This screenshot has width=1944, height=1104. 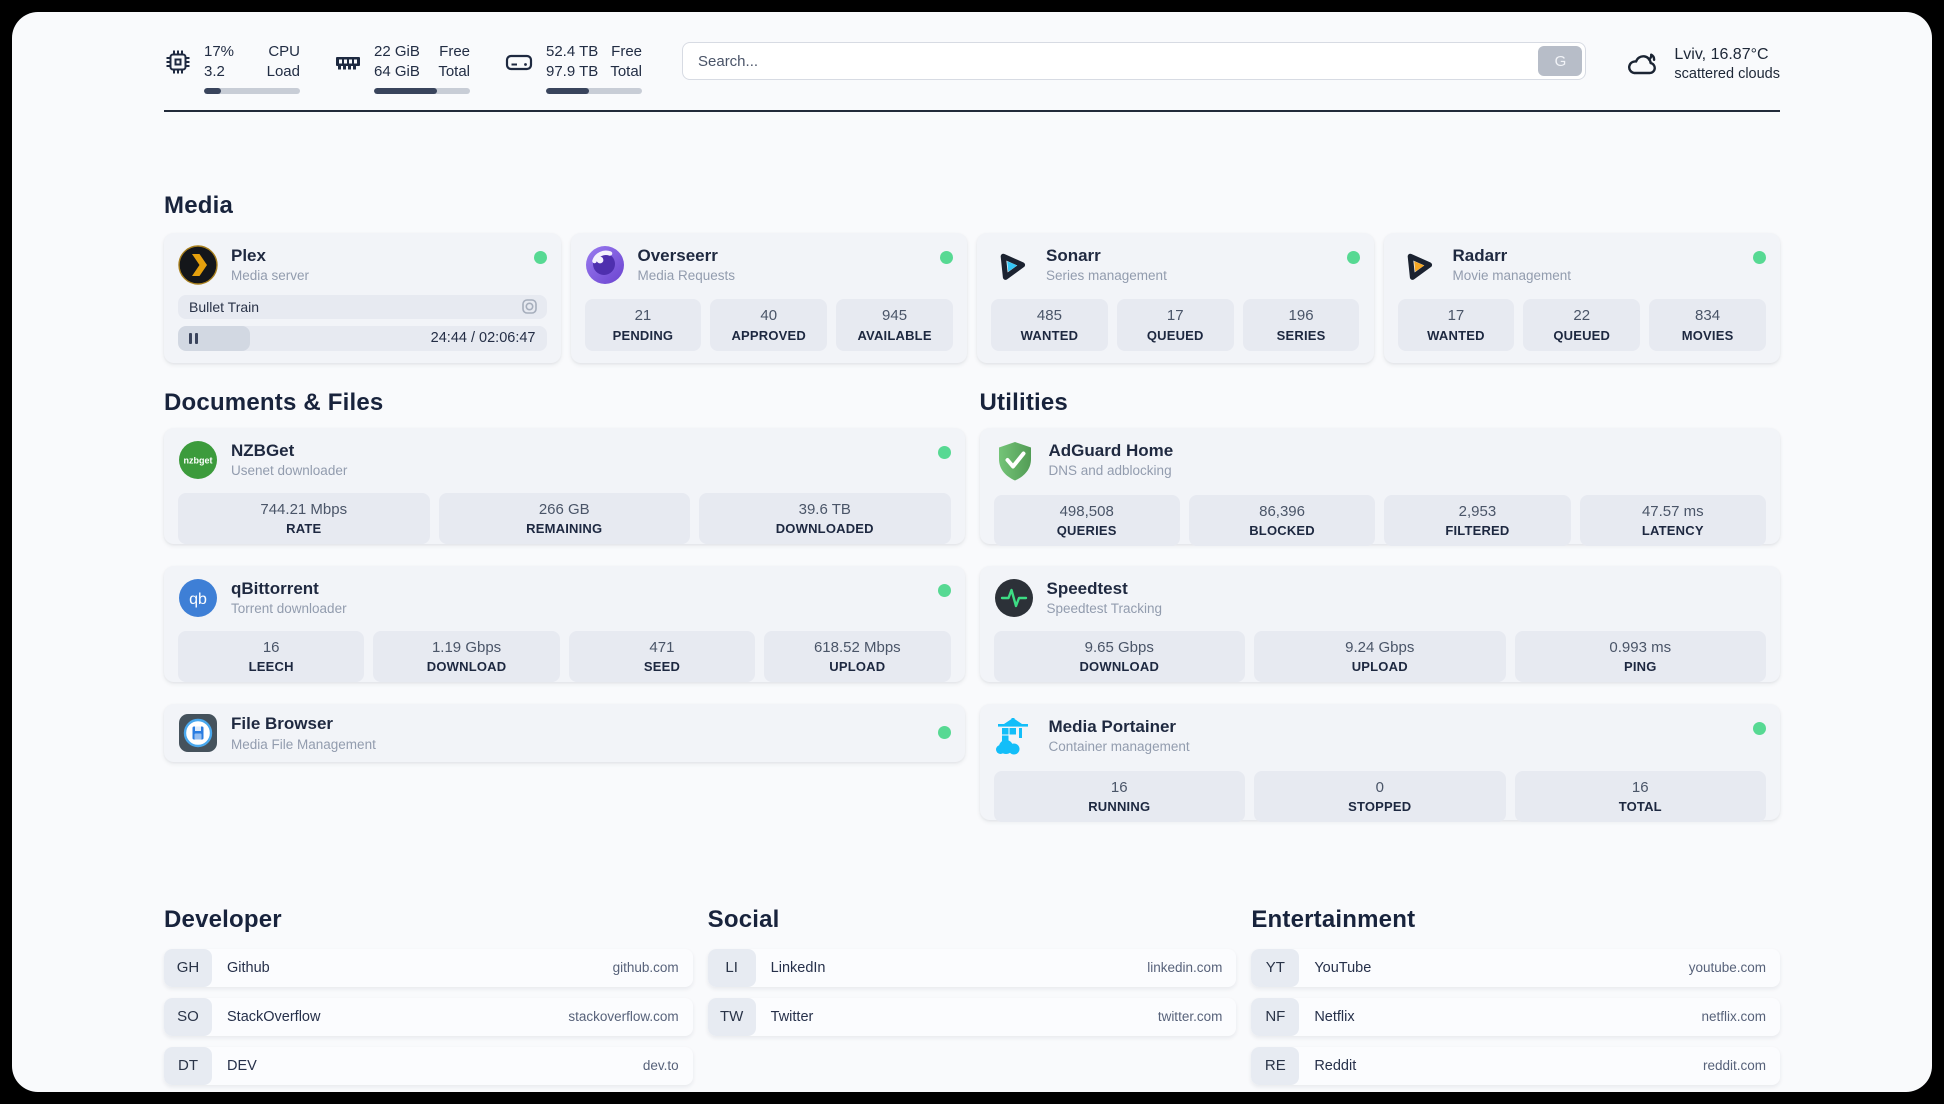 I want to click on disk-free-label: Free, so click(x=626, y=51).